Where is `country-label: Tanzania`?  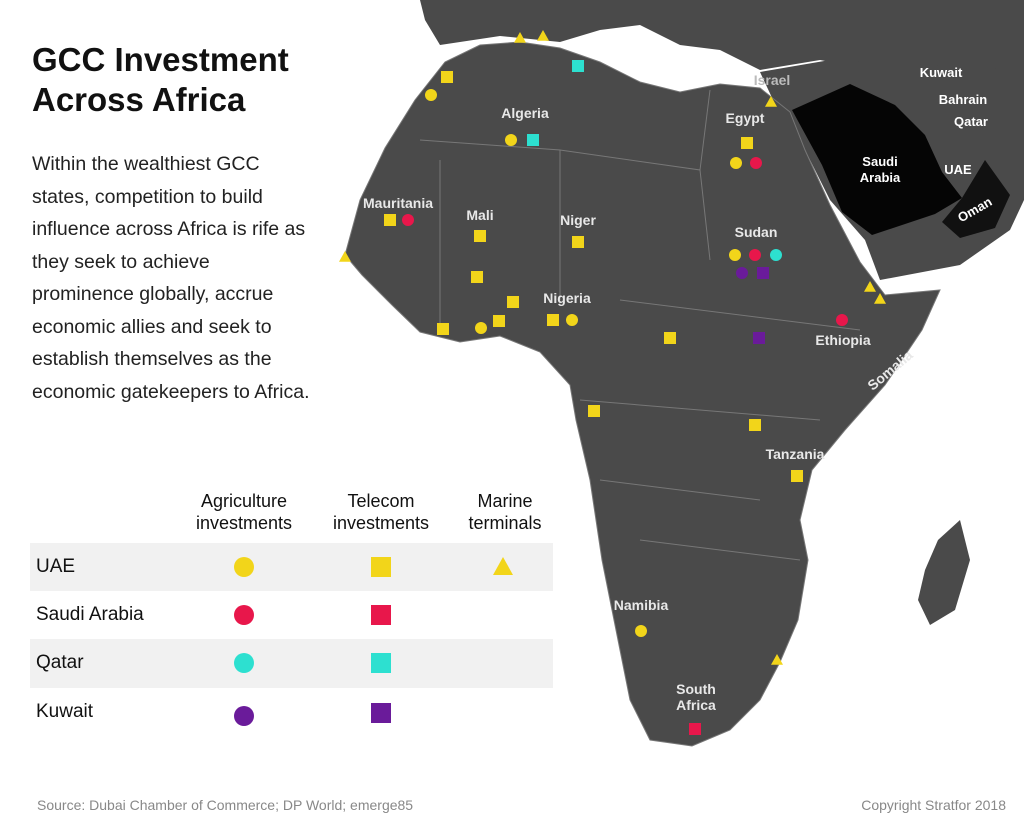 country-label: Tanzania is located at coordinates (795, 454).